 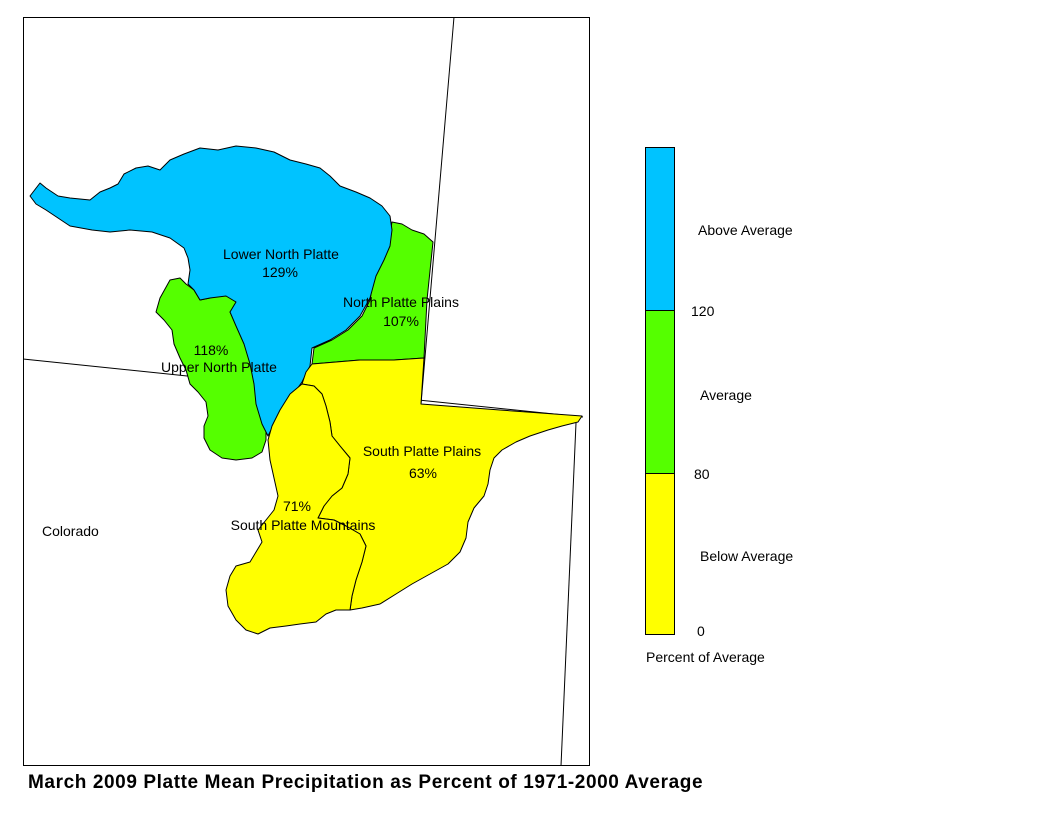 I want to click on basin-lower-north-platte, so click(x=211, y=291).